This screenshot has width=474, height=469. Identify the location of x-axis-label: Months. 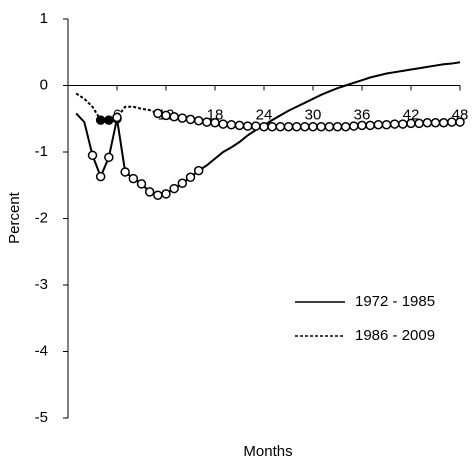
(267, 451).